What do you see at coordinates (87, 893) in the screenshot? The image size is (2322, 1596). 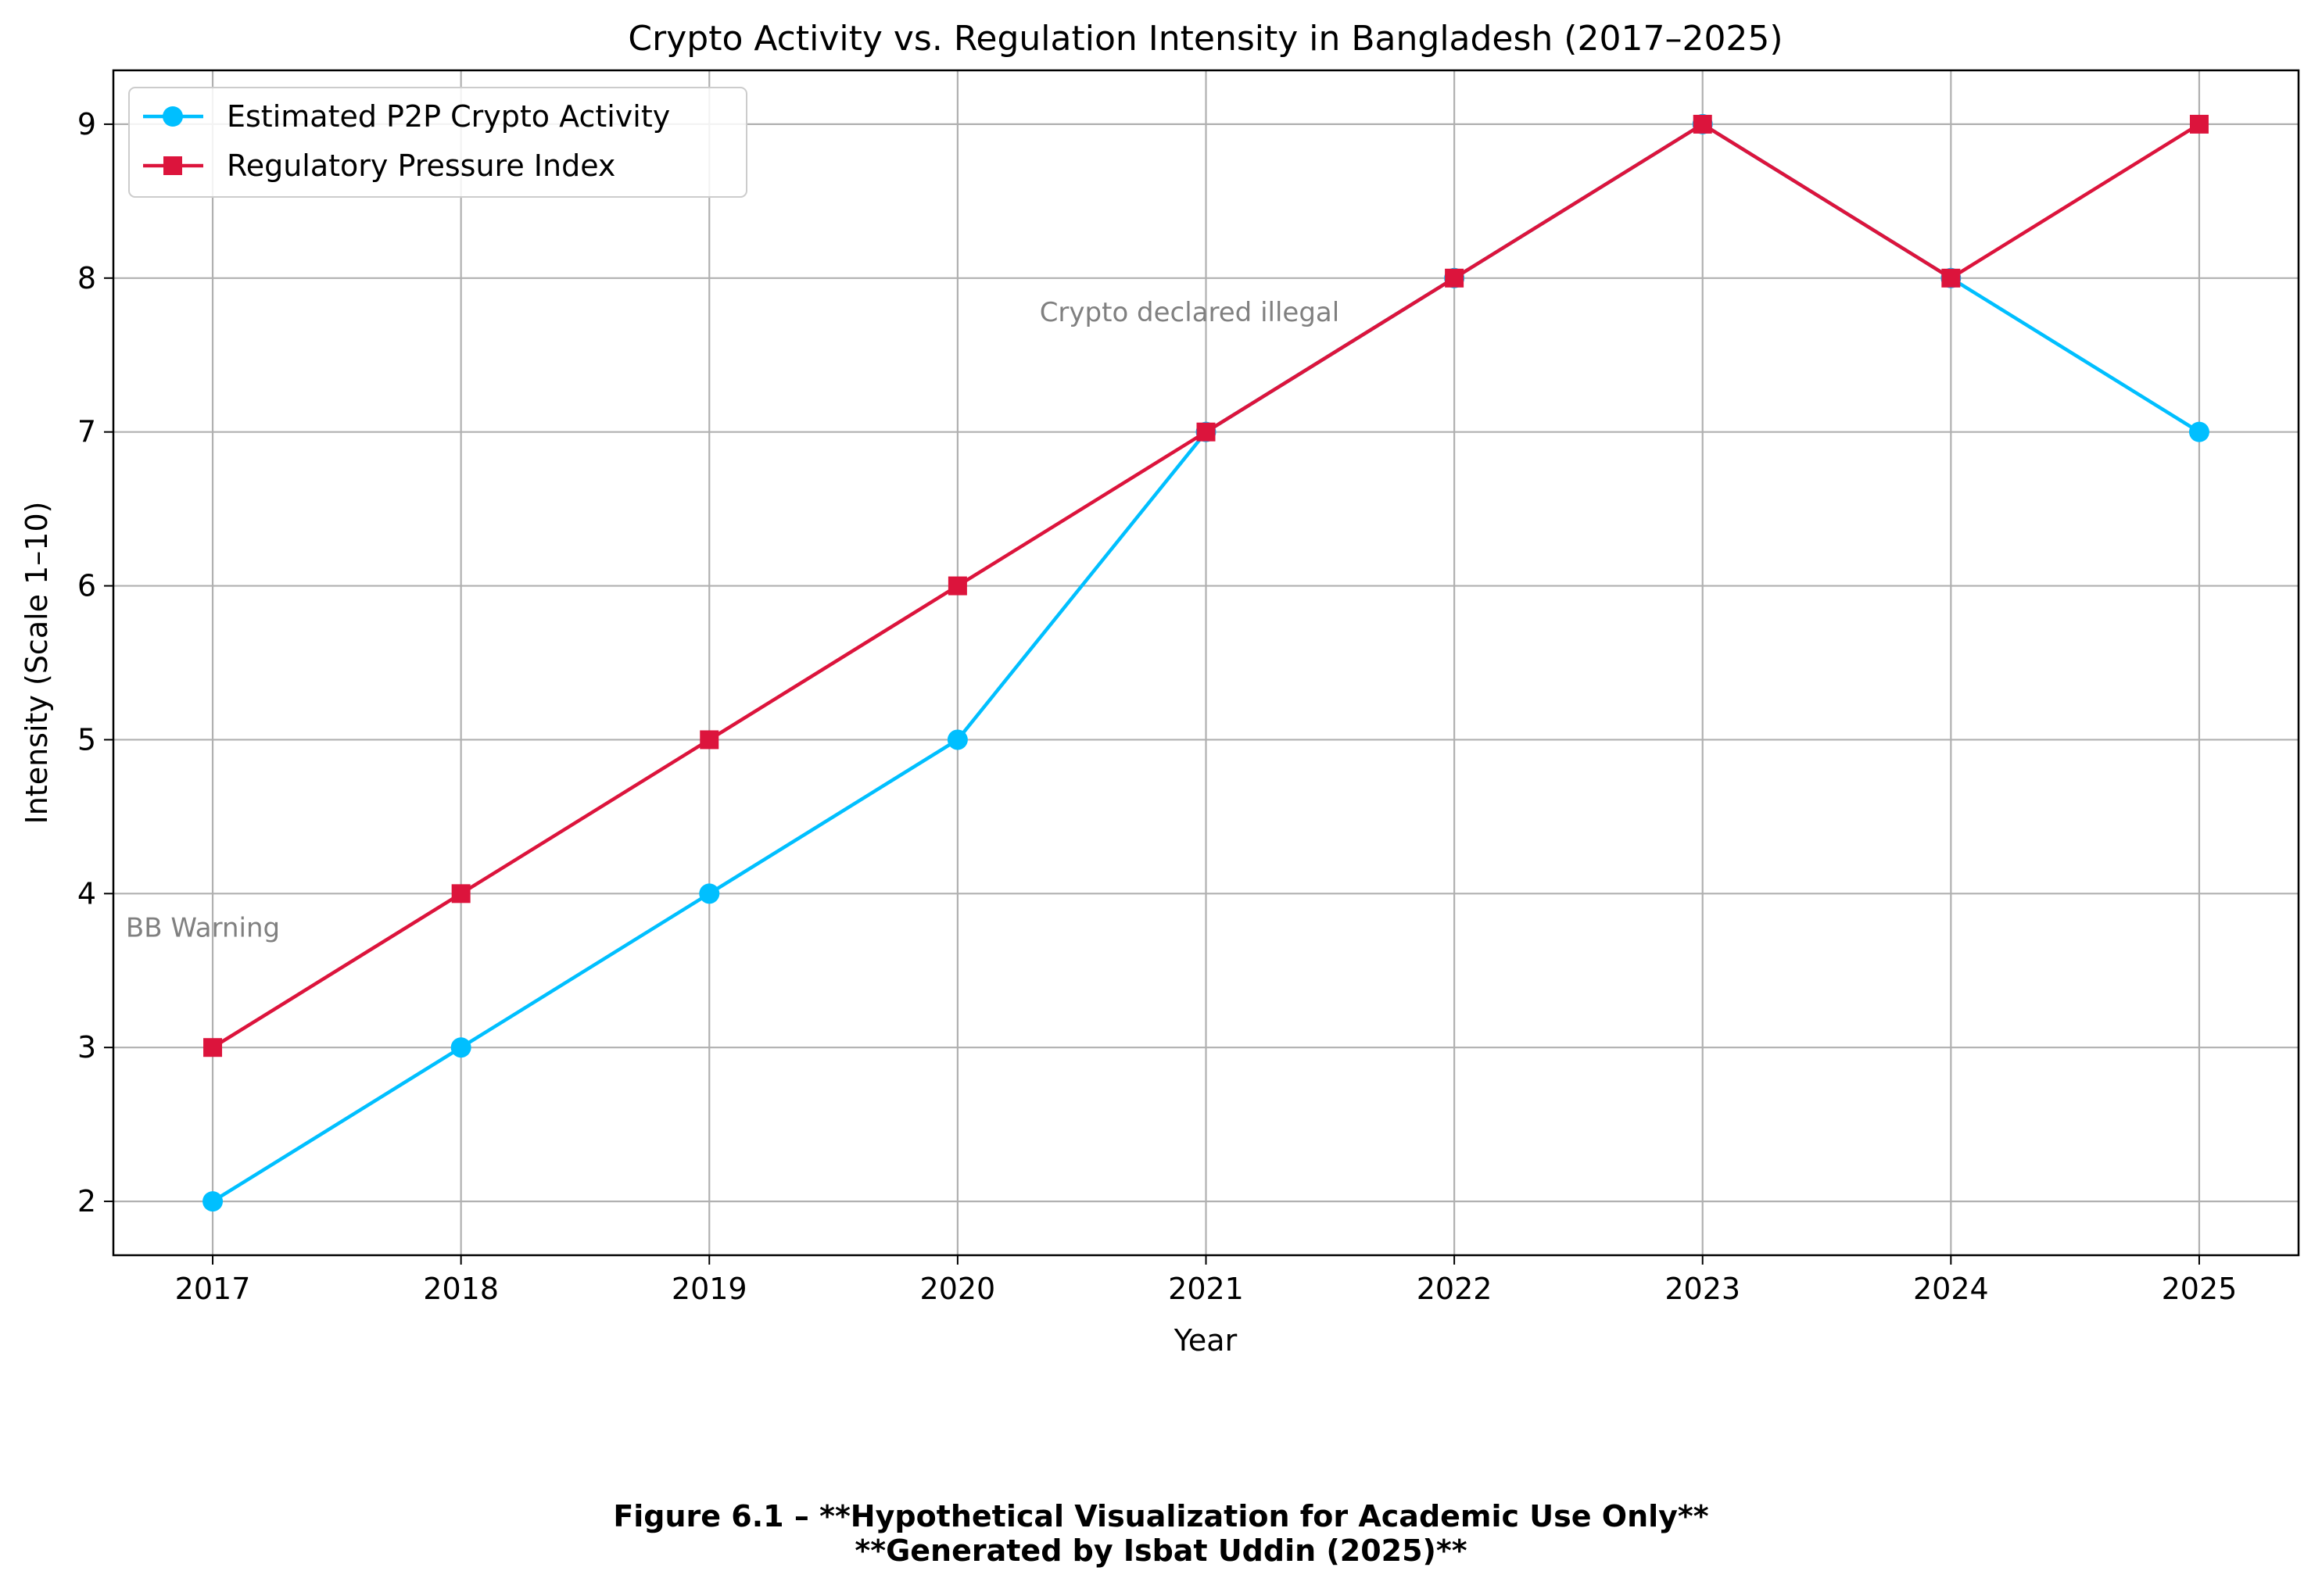 I see `y-tick-label: 4` at bounding box center [87, 893].